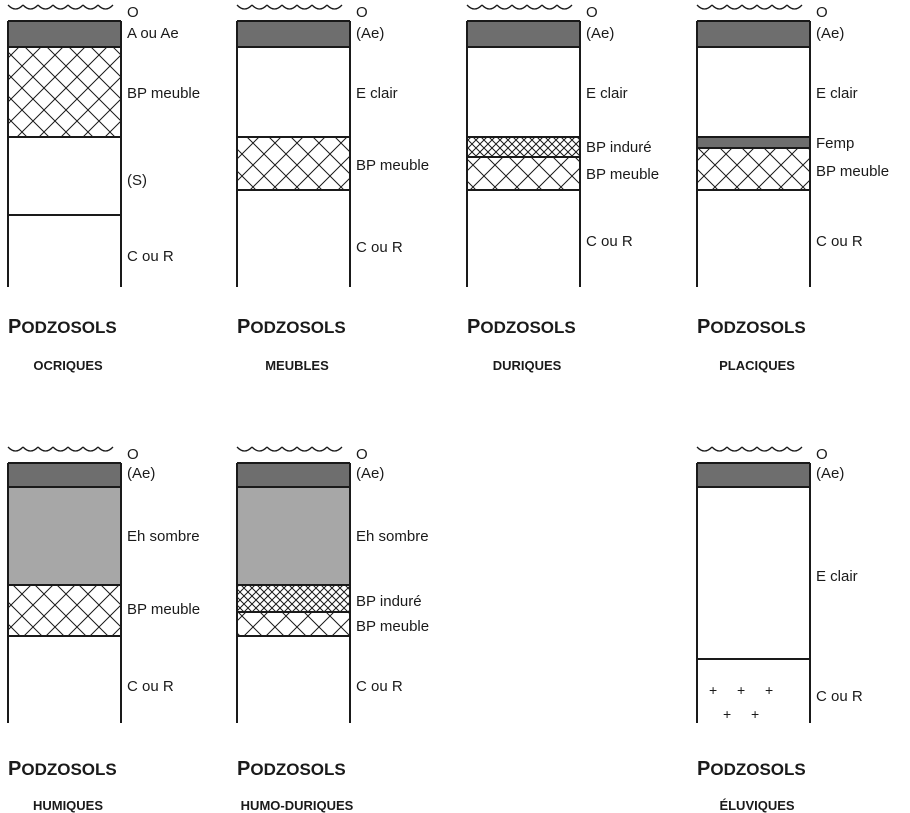 The height and width of the screenshot is (813, 910). I want to click on horizon-label: (S), so click(137, 180).